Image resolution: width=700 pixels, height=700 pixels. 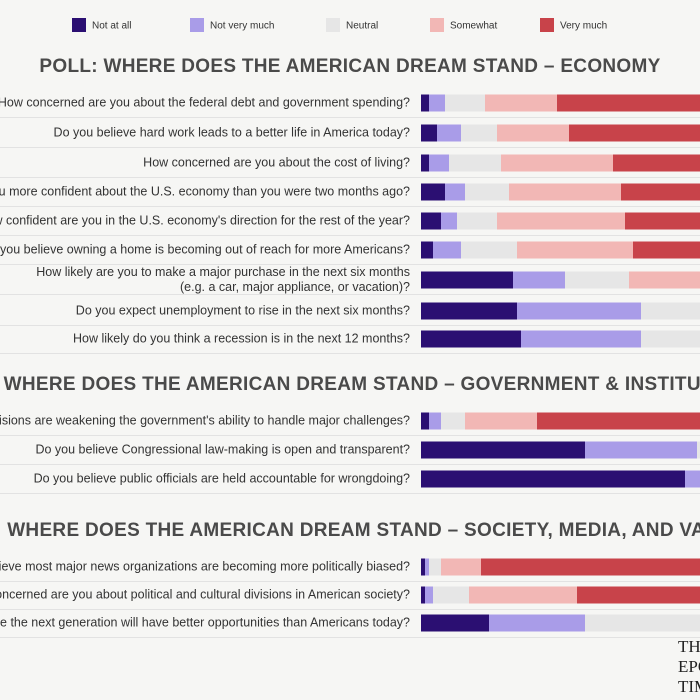 What do you see at coordinates (242, 26) in the screenshot?
I see `legend-label: Not very much` at bounding box center [242, 26].